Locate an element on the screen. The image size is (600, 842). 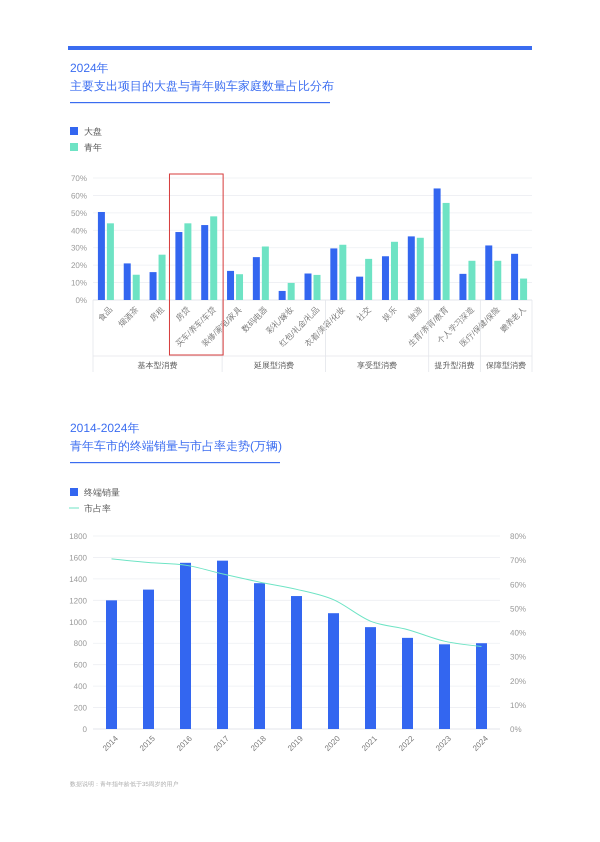
legend-label: 市占率 is located at coordinates (97, 509).